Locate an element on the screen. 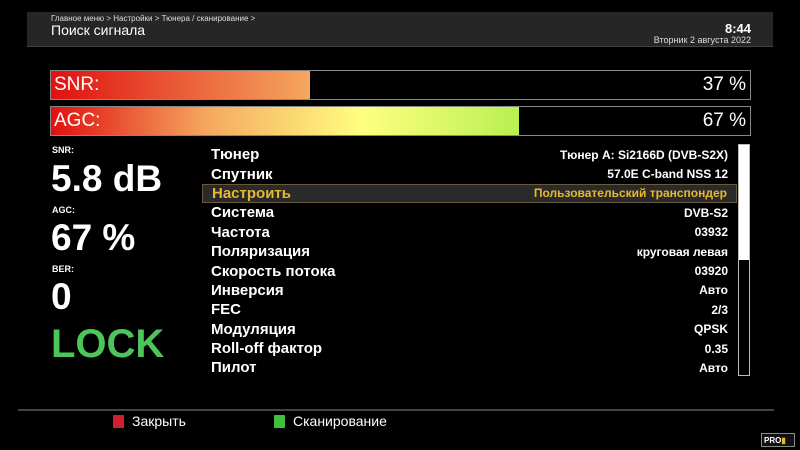  setting-key: Инверсия is located at coordinates (247, 290).